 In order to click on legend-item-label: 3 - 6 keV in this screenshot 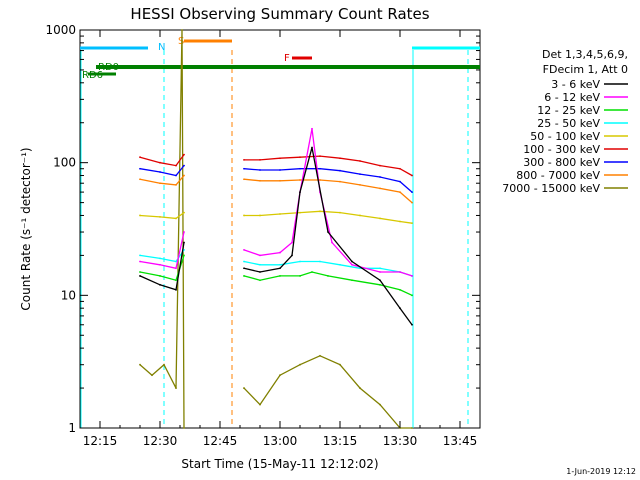, I will do `click(575, 84)`.